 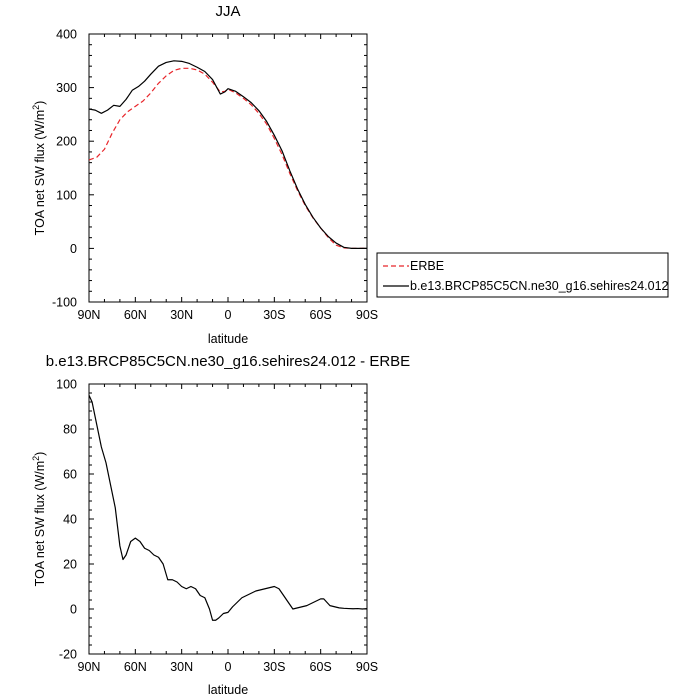 I want to click on bottom-x-tick-label: 30N, so click(x=181, y=667).